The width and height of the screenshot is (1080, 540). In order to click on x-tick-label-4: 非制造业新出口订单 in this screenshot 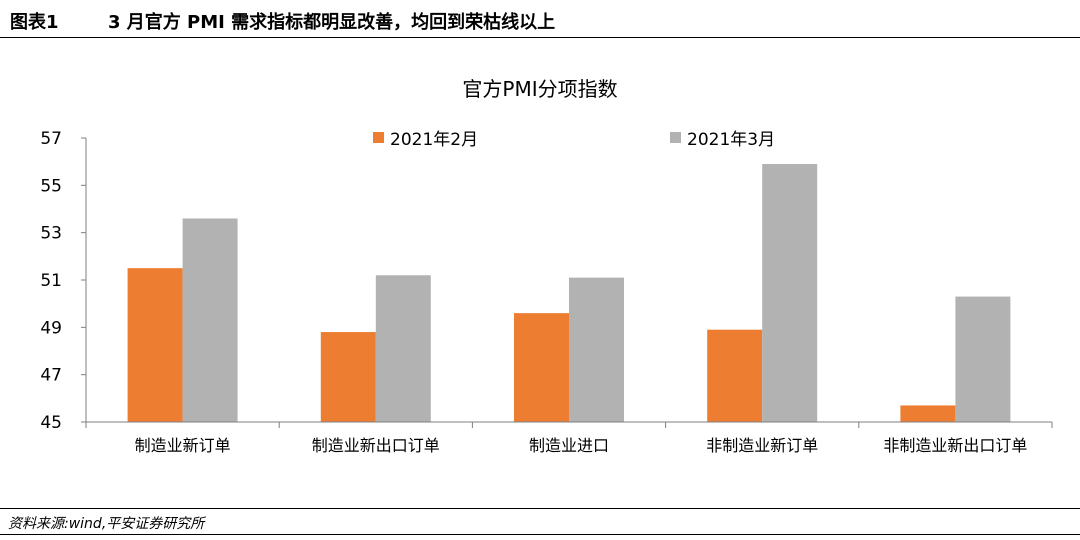, I will do `click(955, 445)`.